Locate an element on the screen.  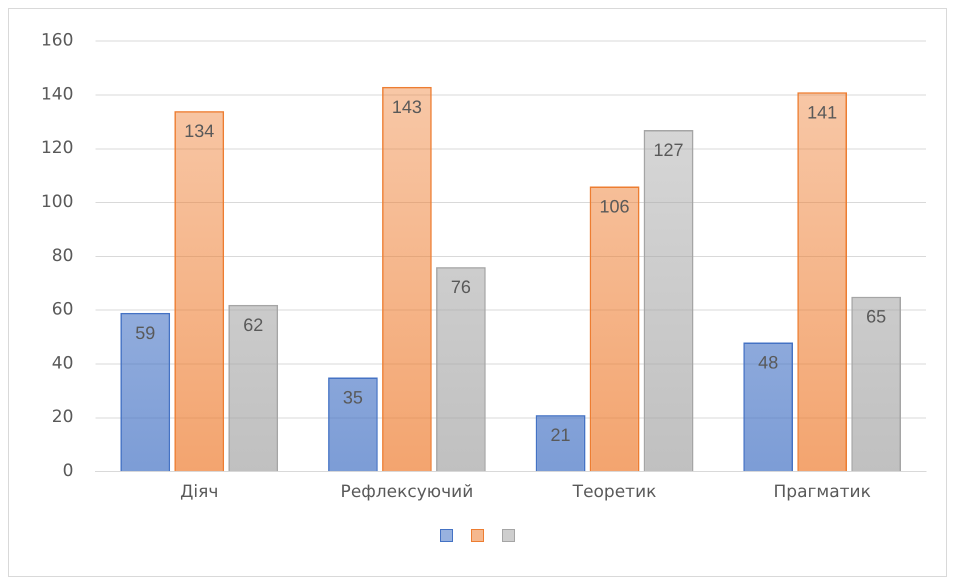
data-label: 65 is located at coordinates (876, 316).